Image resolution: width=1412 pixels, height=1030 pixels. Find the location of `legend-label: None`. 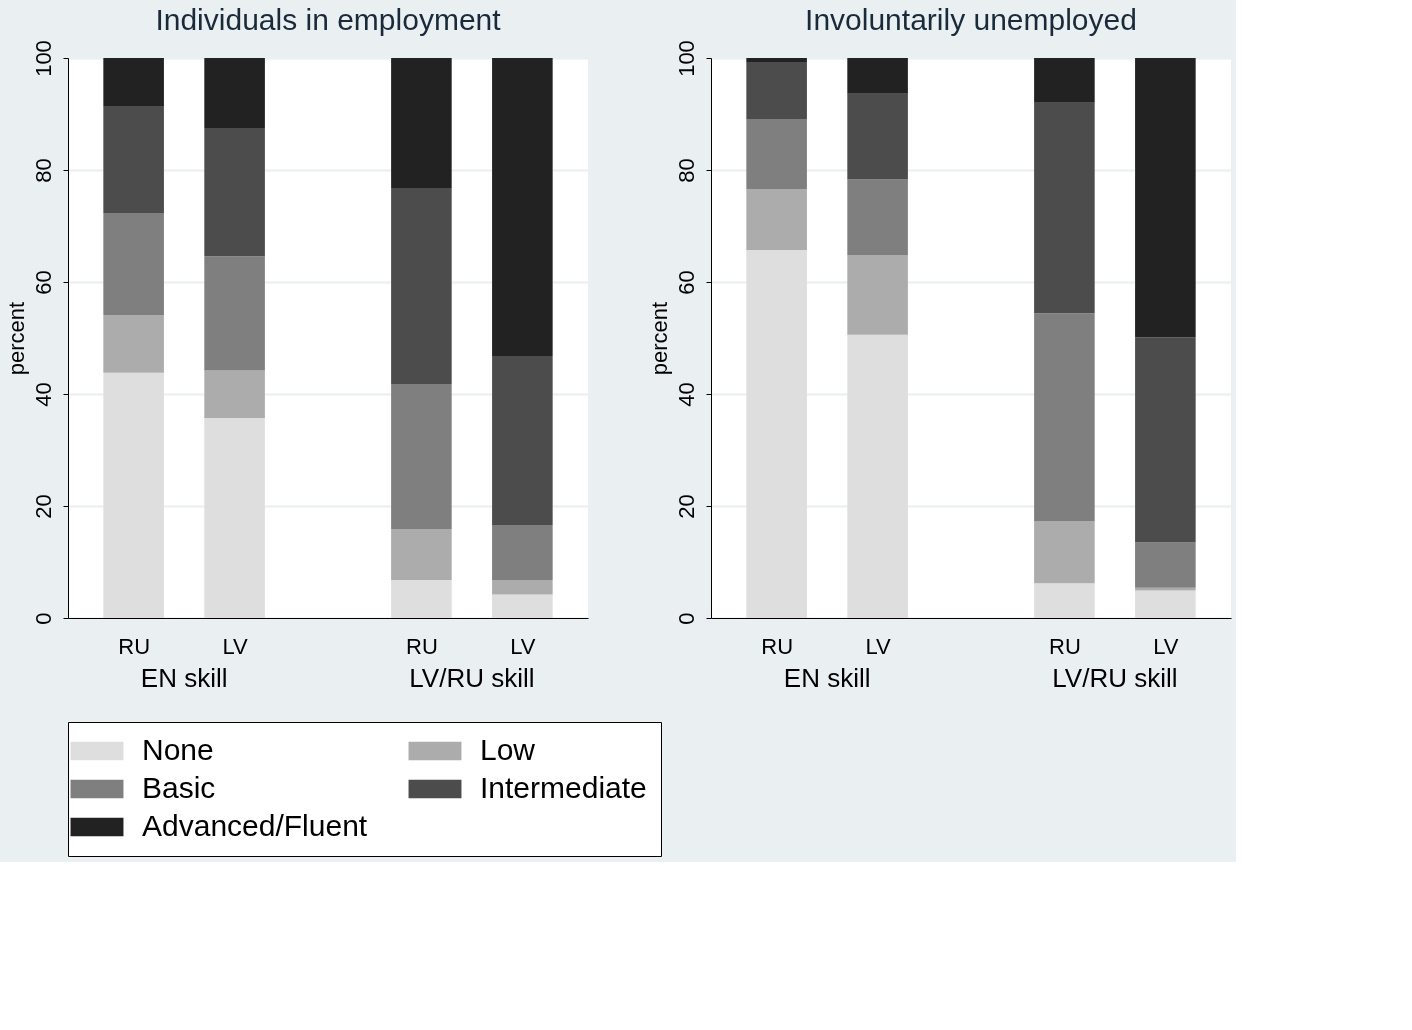

legend-label: None is located at coordinates (178, 749).